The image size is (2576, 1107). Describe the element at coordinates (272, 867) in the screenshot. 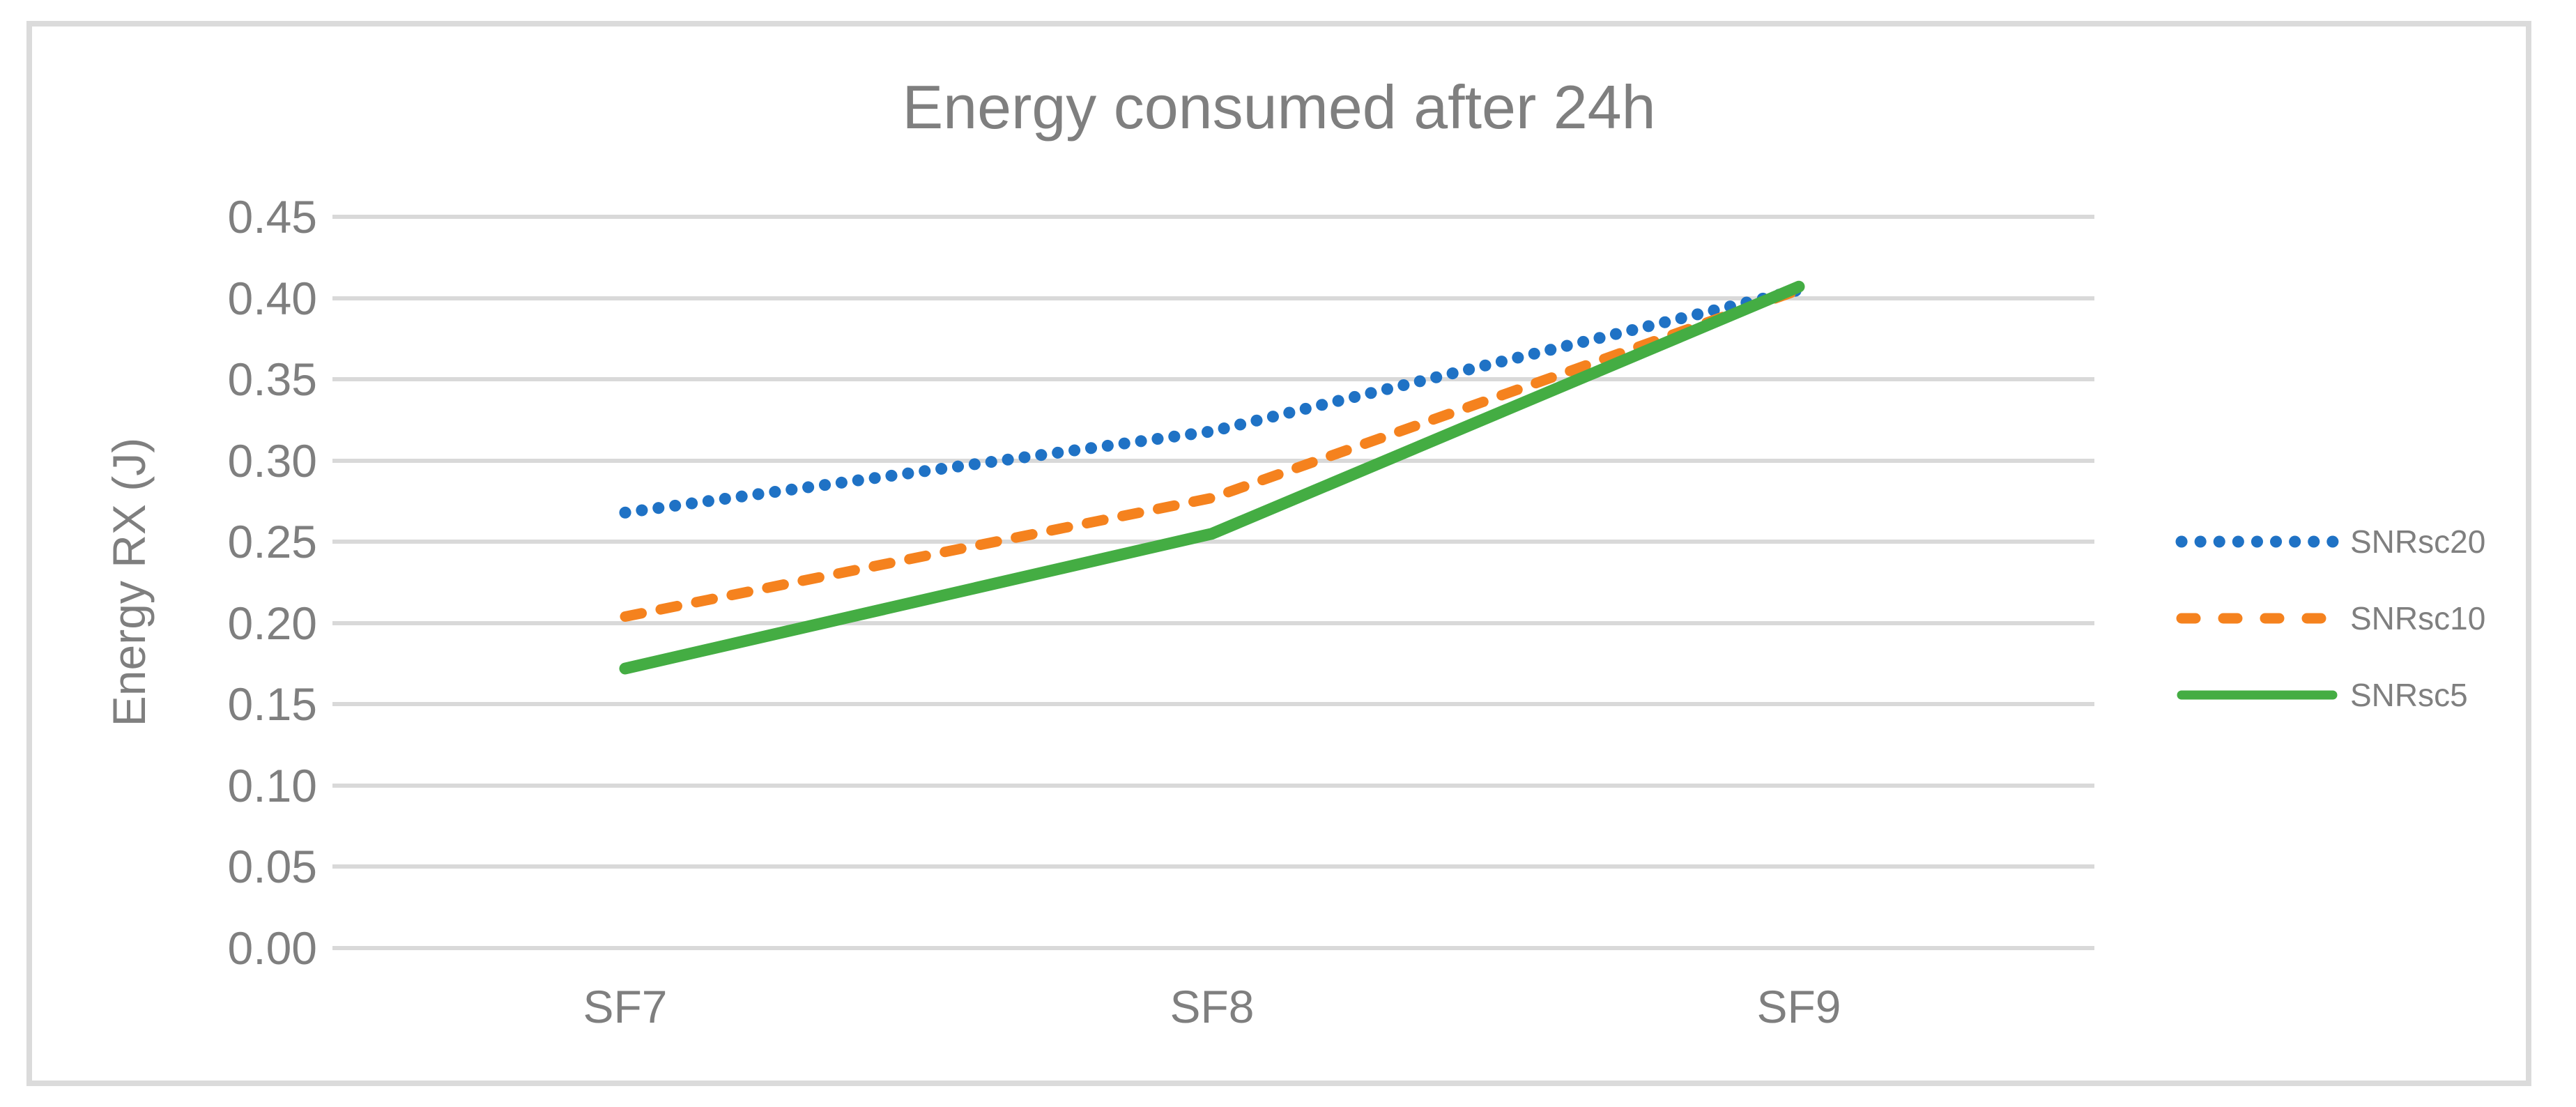

I see `y-tick-label: 0.05` at that location.